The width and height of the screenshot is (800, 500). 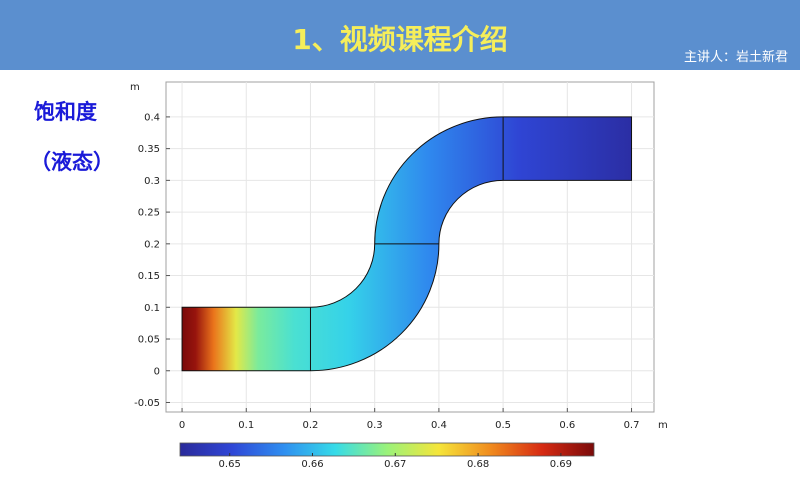 I want to click on x-tick-label: 0.4, so click(x=439, y=425).